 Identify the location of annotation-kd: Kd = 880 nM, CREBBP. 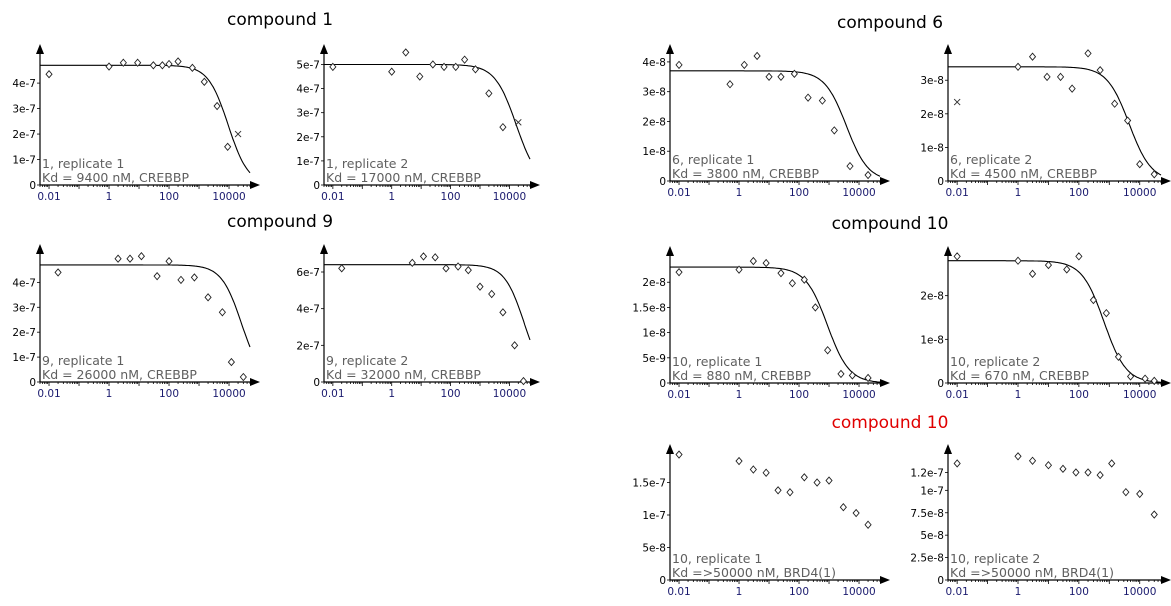
(742, 375).